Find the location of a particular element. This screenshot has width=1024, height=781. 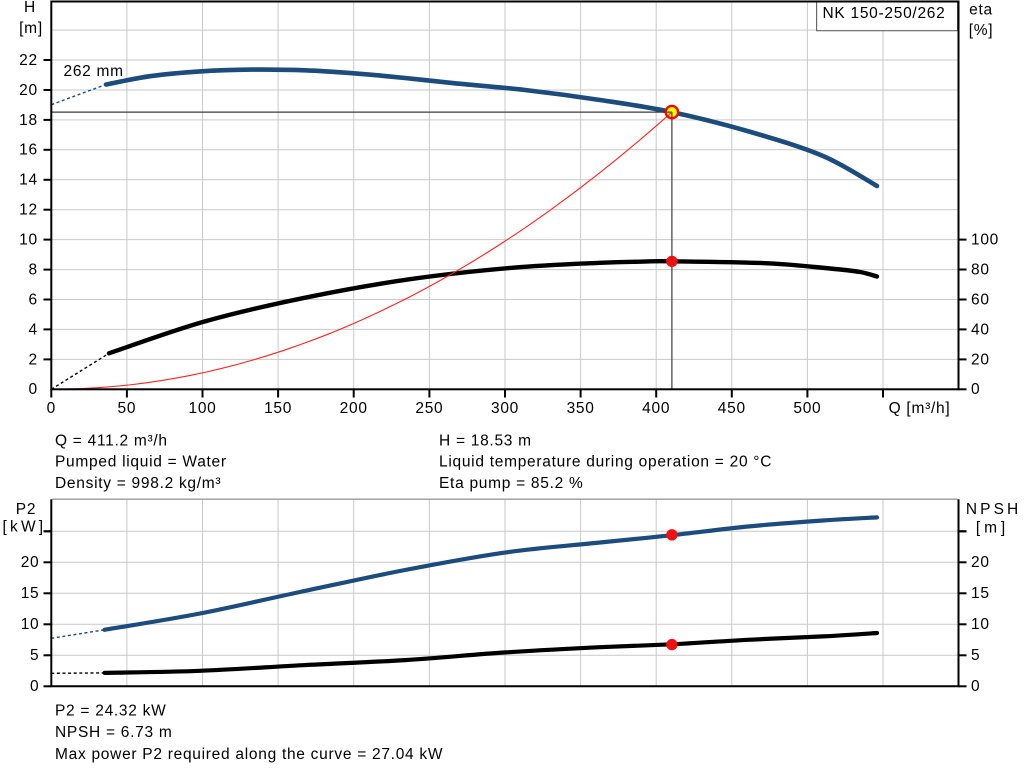

svg-text: 80 is located at coordinates (980, 269).